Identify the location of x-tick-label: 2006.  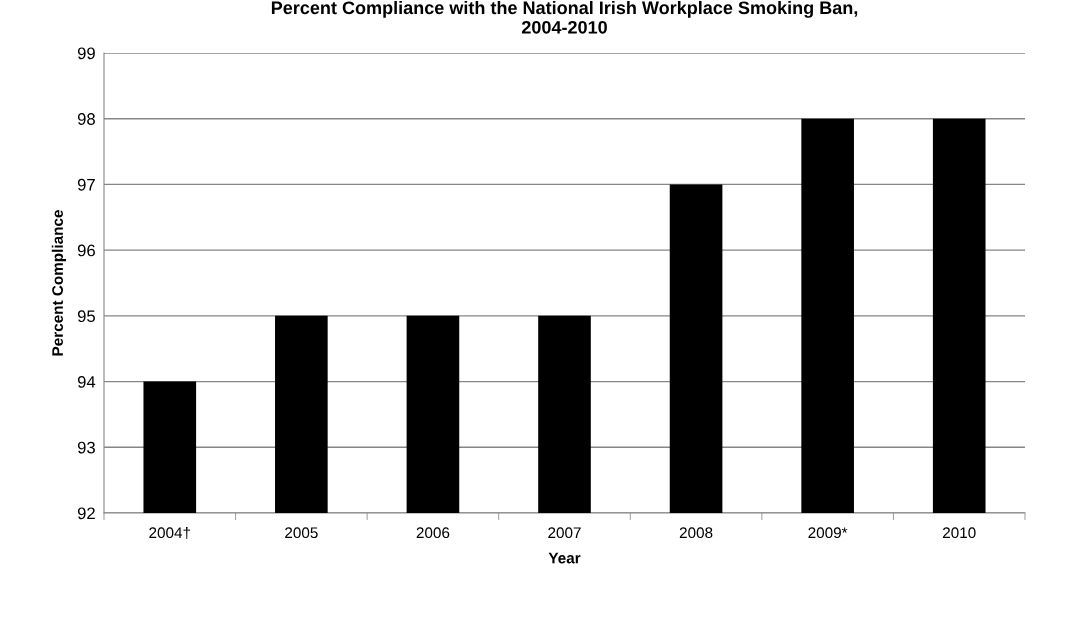
(433, 533).